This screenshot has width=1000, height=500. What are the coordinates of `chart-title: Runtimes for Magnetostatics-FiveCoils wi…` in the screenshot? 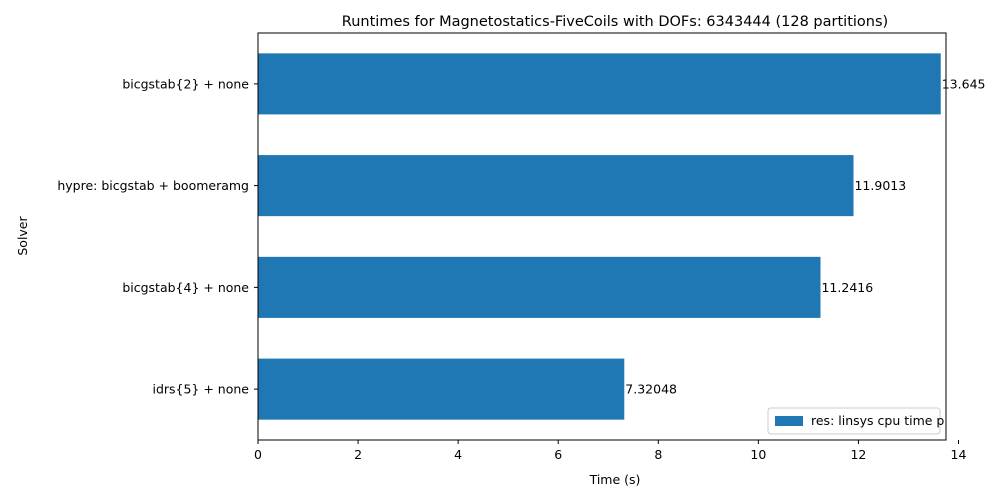 It's located at (615, 22).